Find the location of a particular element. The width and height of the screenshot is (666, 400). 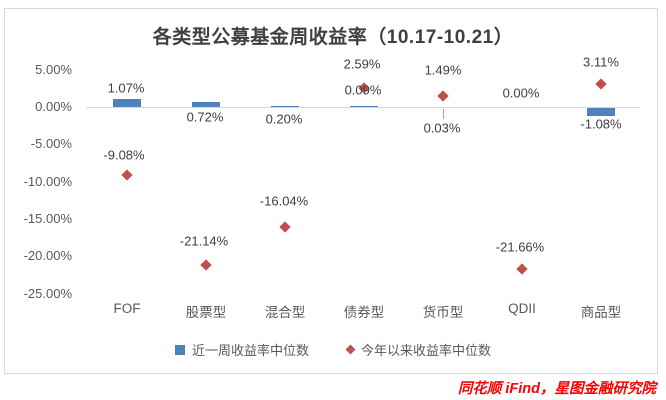

zero-axis-line is located at coordinates (363, 107).